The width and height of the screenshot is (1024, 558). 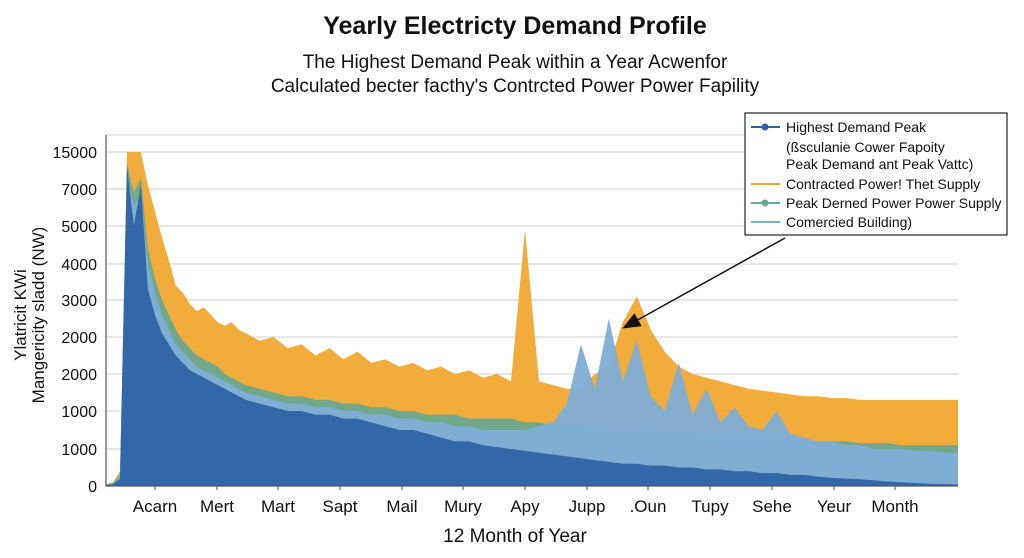 I want to click on y-tick-label: 0, so click(x=92, y=487).